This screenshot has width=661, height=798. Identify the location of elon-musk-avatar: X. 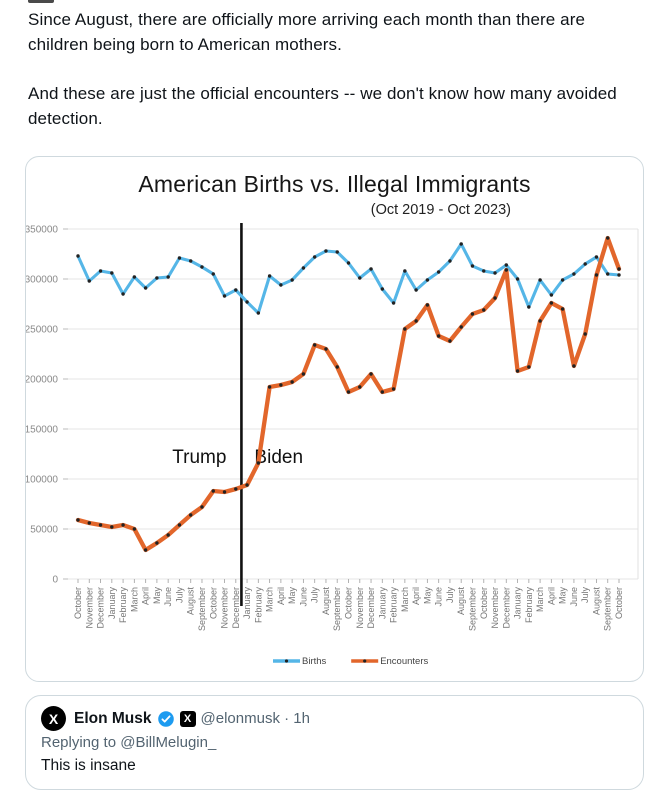
(53, 718).